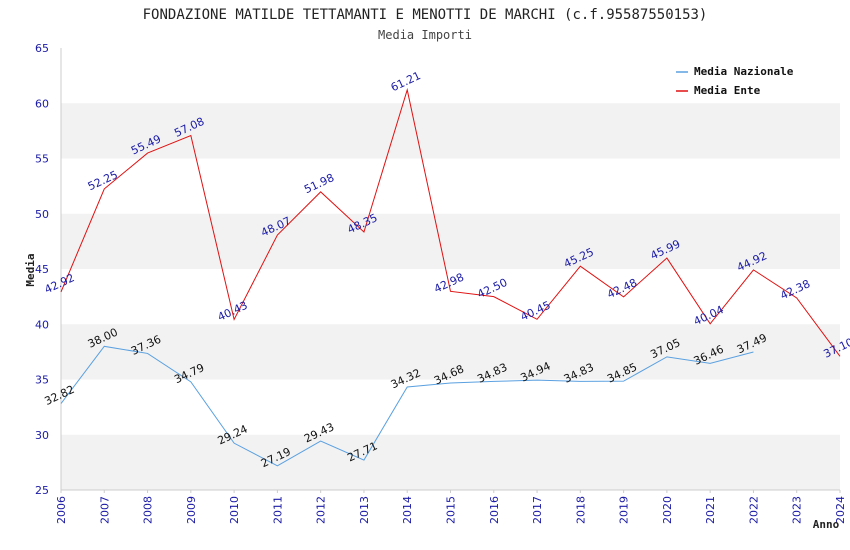 This screenshot has width=850, height=550. I want to click on data-label-ente: 51.98, so click(319, 183).